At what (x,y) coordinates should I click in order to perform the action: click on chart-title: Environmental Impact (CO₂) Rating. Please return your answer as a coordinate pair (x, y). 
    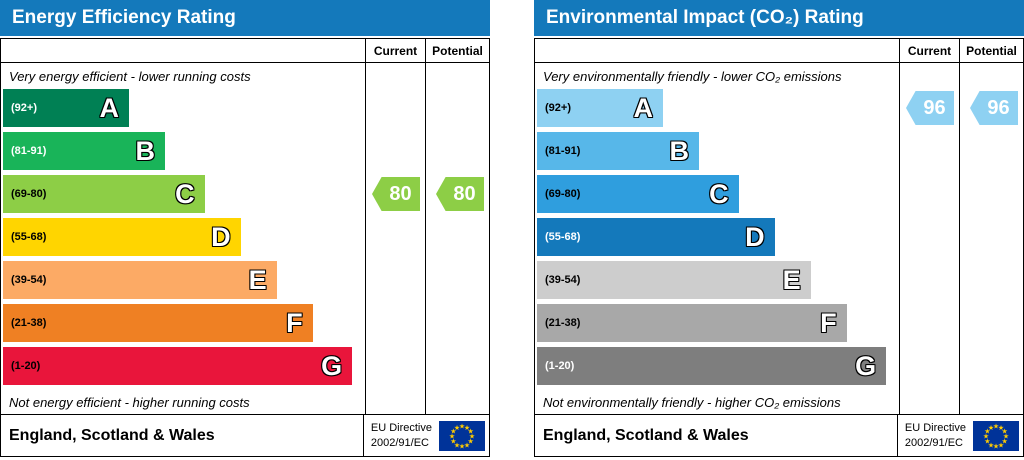
    Looking at the image, I should click on (705, 17).